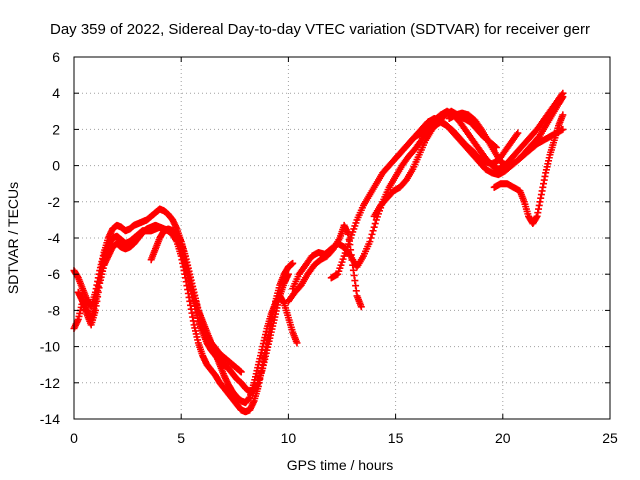 This screenshot has height=480, width=640. Describe the element at coordinates (503, 438) in the screenshot. I see `x-tick-label: 20` at that location.